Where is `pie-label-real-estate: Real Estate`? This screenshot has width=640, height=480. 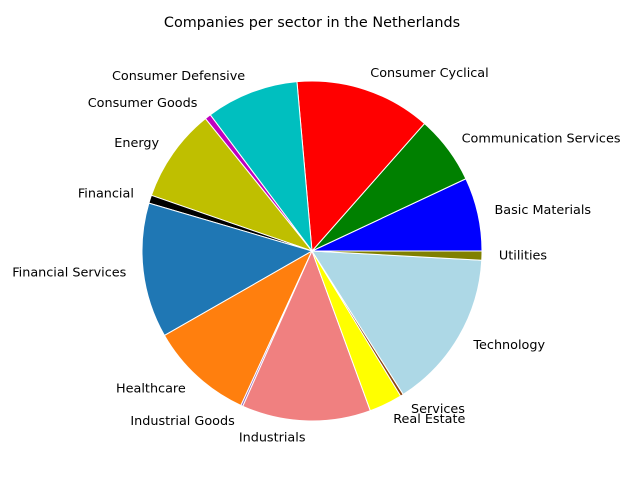
pie-label-real-estate: Real Estate is located at coordinates (429, 419).